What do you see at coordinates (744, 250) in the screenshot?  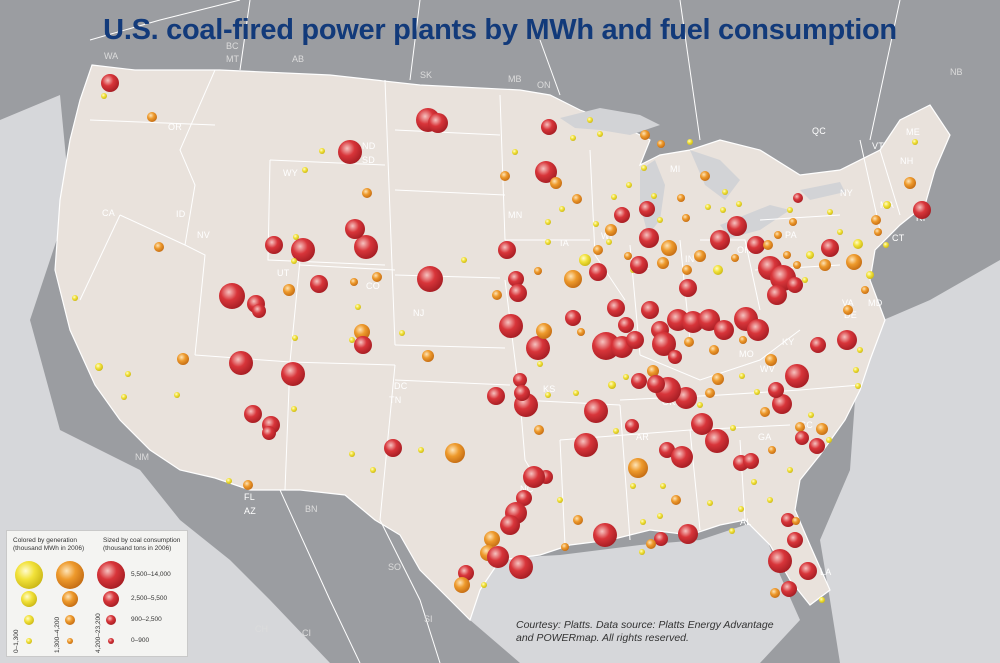 I see `region-label-oh: OH` at bounding box center [744, 250].